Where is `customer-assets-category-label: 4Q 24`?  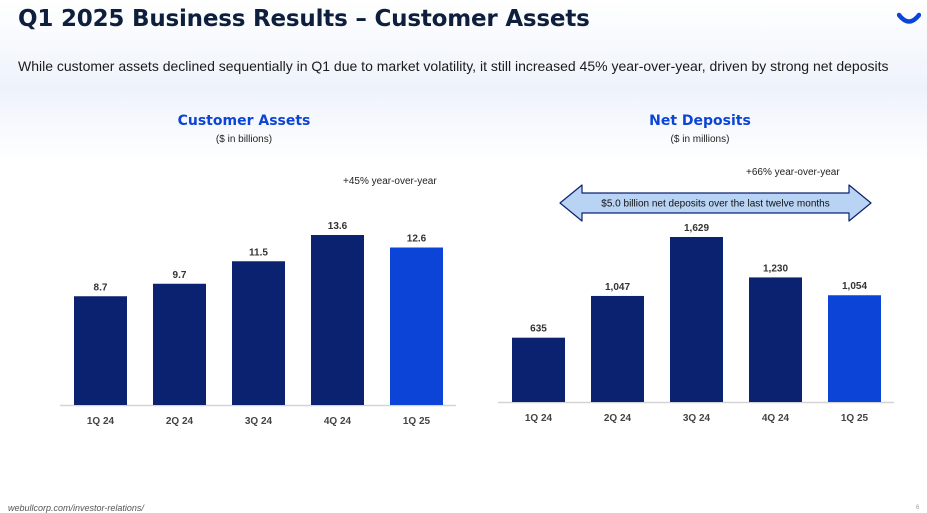 customer-assets-category-label: 4Q 24 is located at coordinates (338, 421).